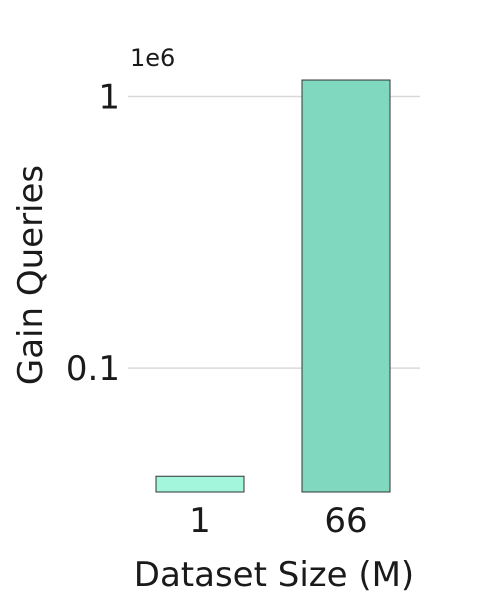  I want to click on y-axis-title: Gain Queries, so click(31, 275).